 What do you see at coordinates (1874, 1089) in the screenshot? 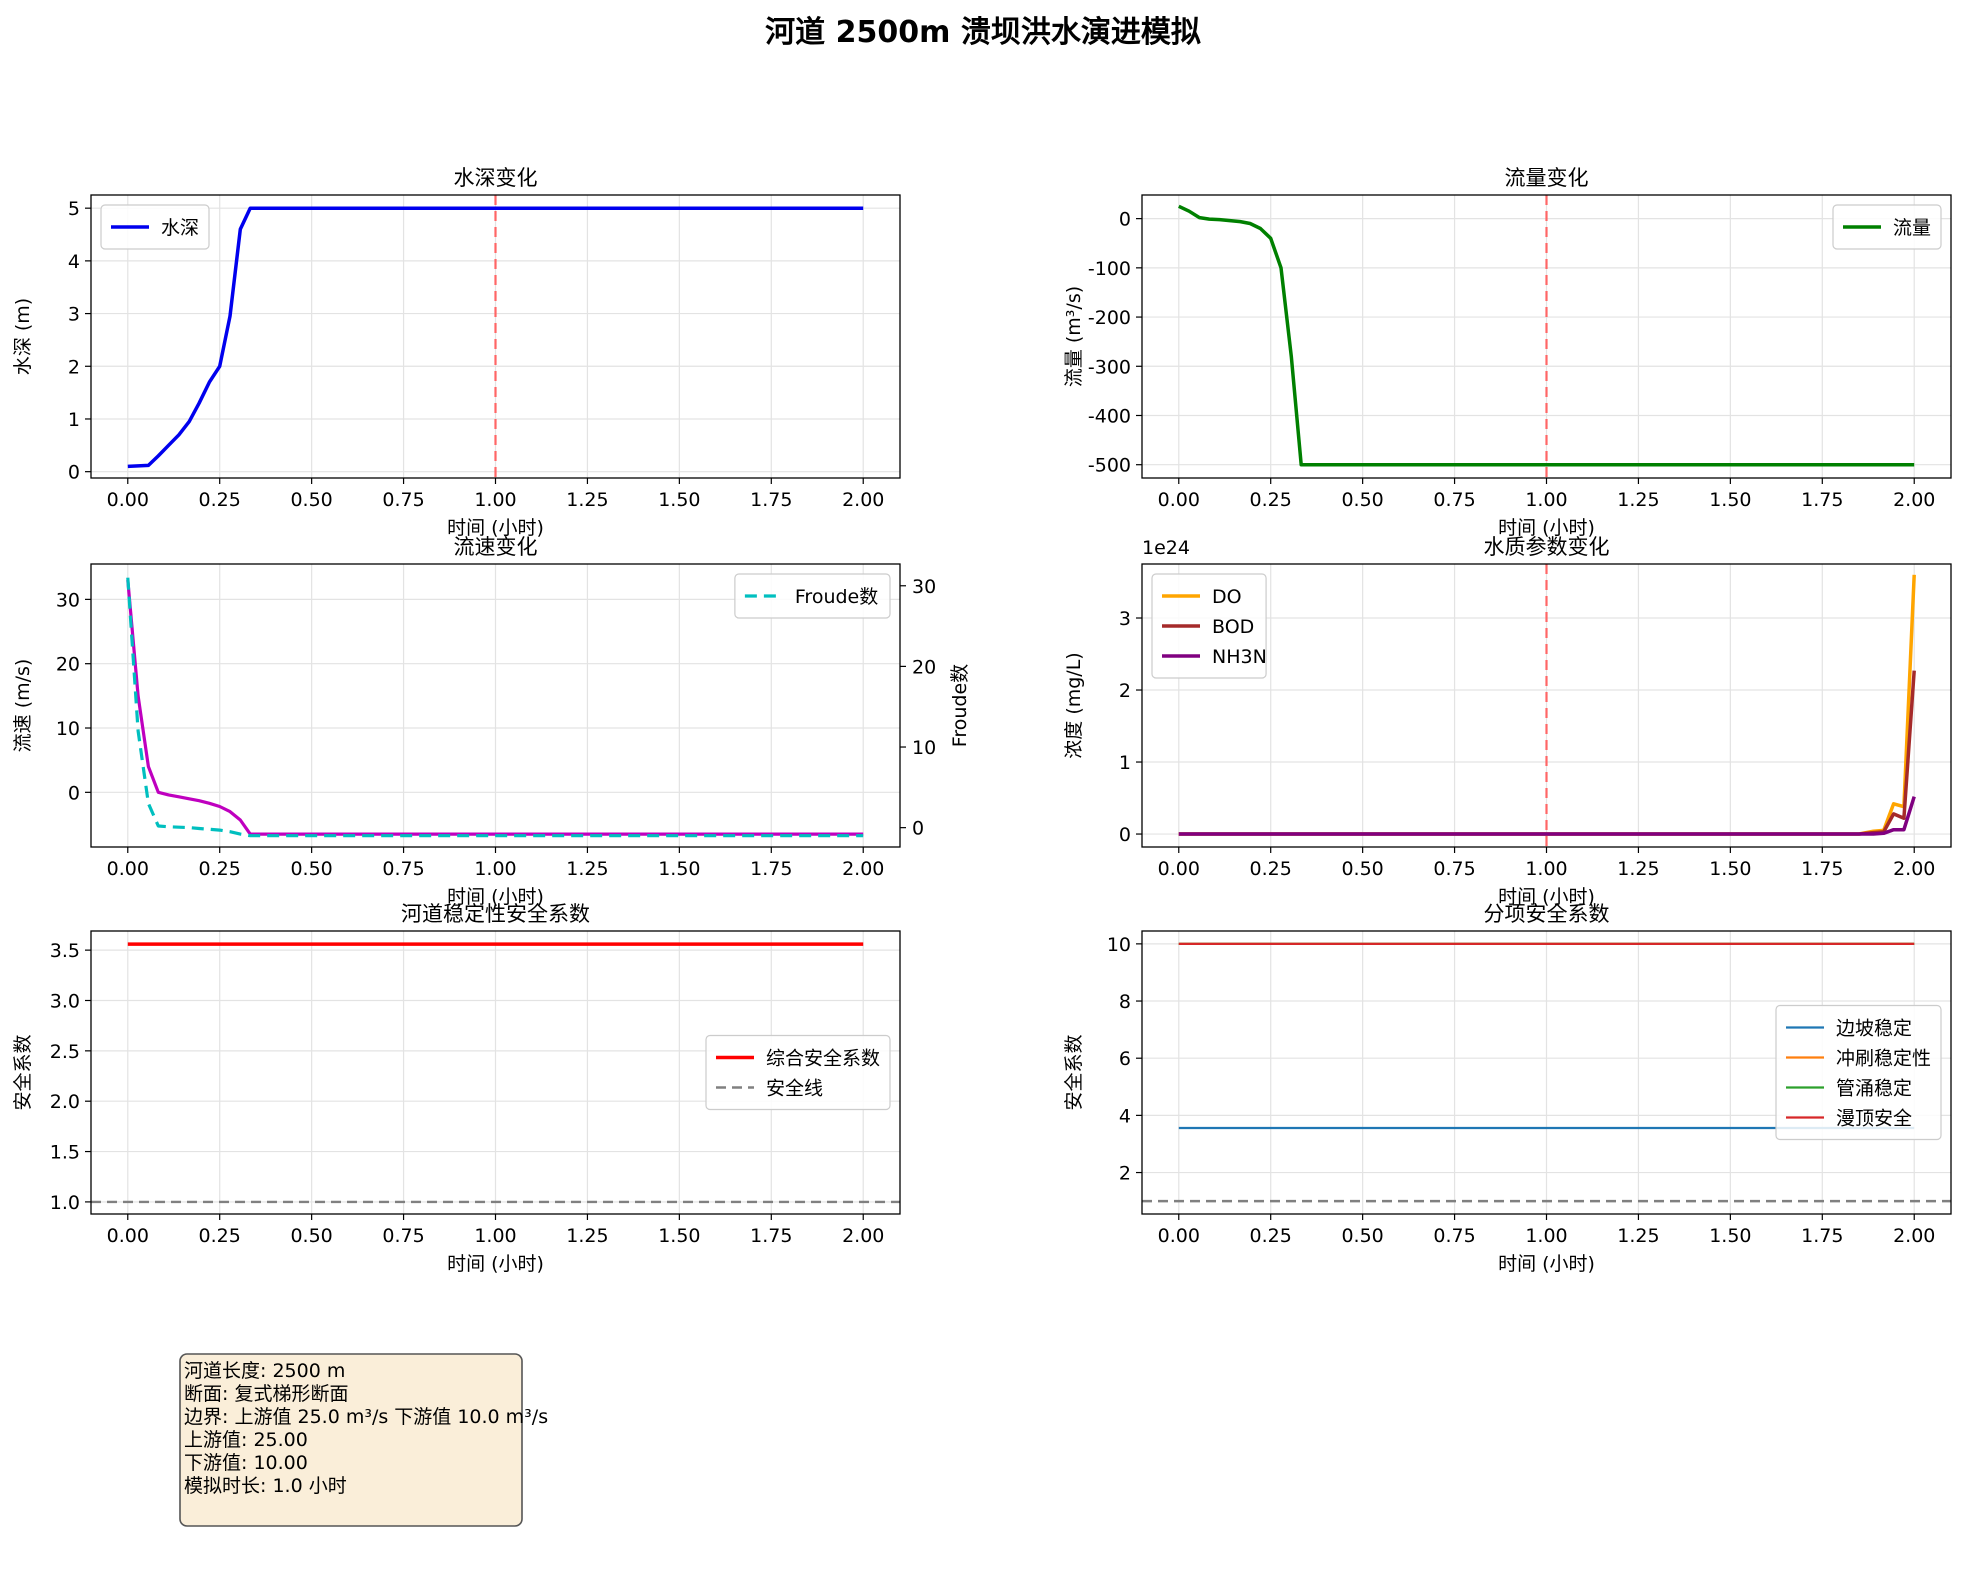
I see `legend-label: 管涌稳定` at bounding box center [1874, 1089].